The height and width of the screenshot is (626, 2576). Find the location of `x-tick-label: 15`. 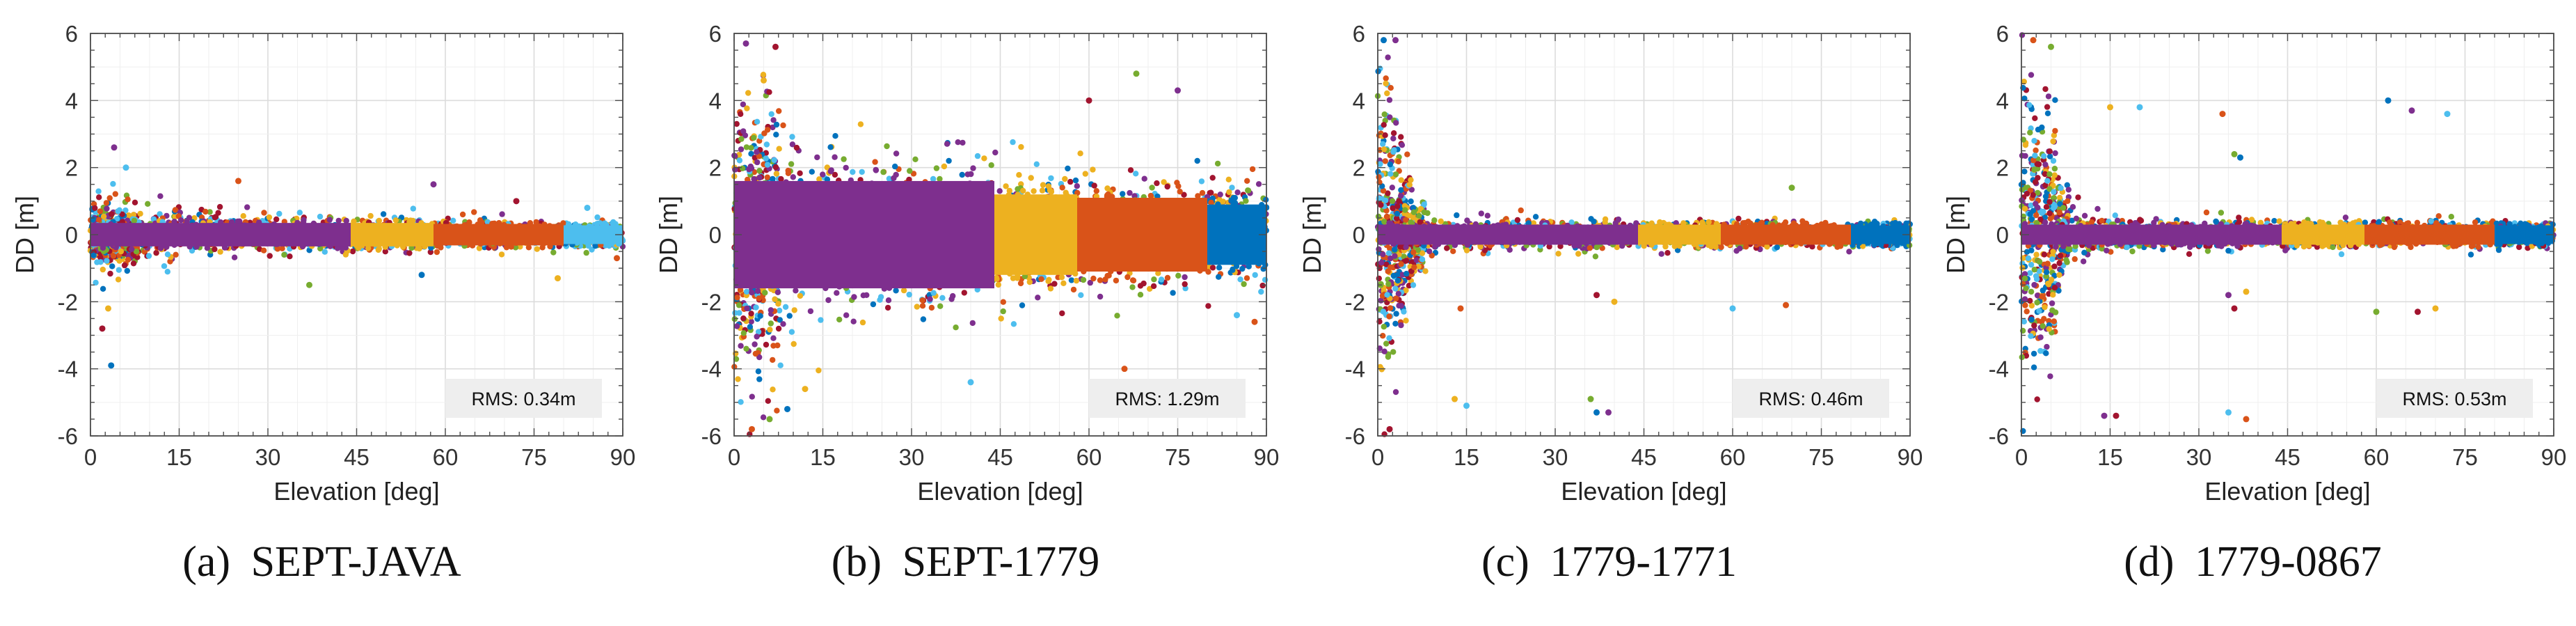

x-tick-label: 15 is located at coordinates (823, 457).